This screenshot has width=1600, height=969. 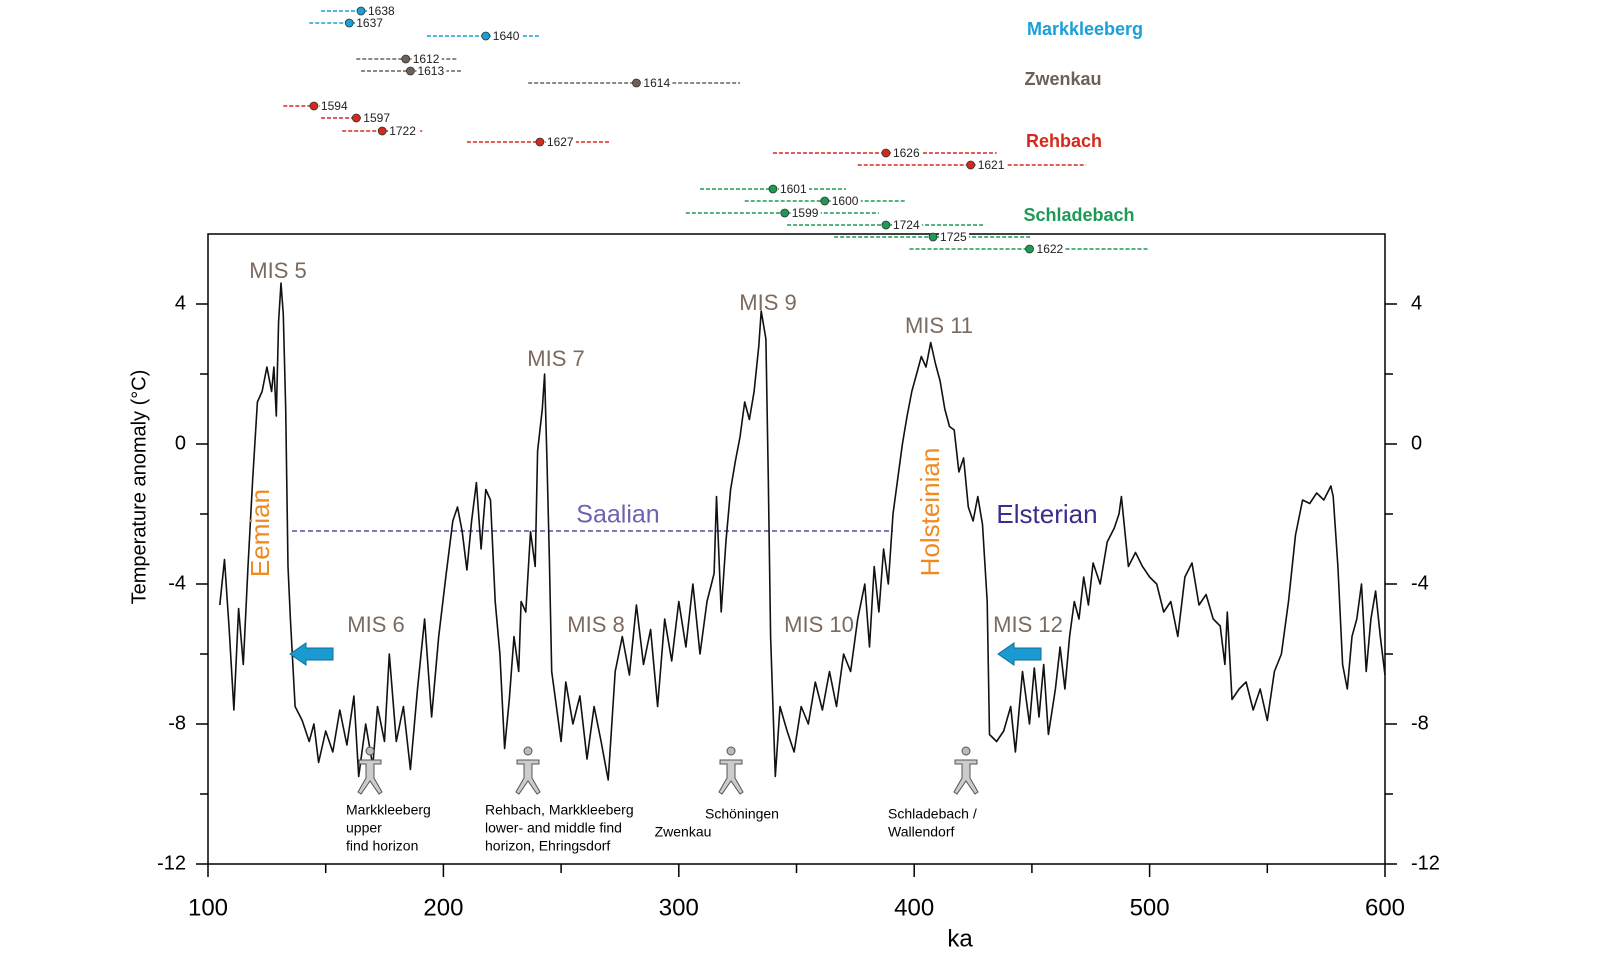 What do you see at coordinates (1150, 907) in the screenshot?
I see `x-tick-label: 500` at bounding box center [1150, 907].